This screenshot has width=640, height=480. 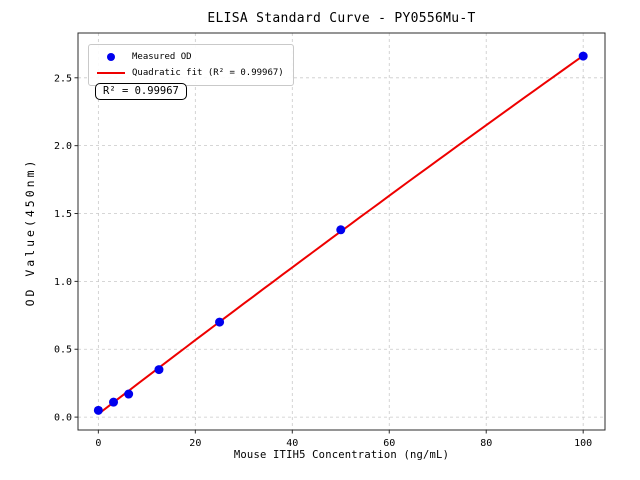 I want to click on legend-item-fit: Quadratic fit (R² = 0.99967), so click(x=189, y=73).